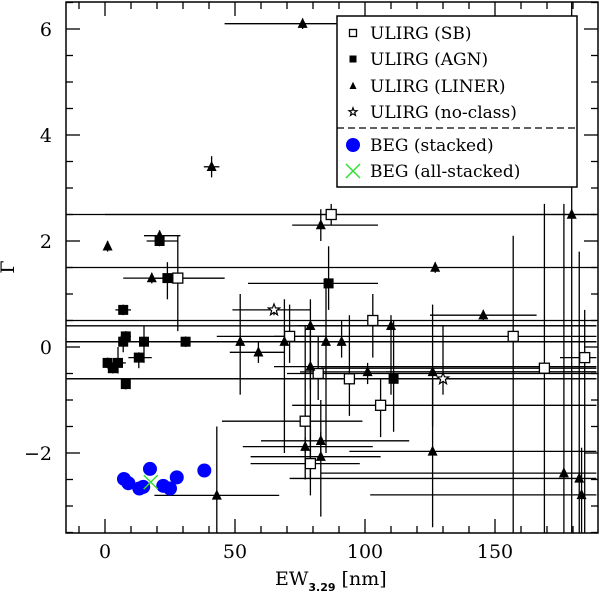 This screenshot has height=592, width=600. Describe the element at coordinates (9, 266) in the screenshot. I see `y-axis-label: Γ` at that location.